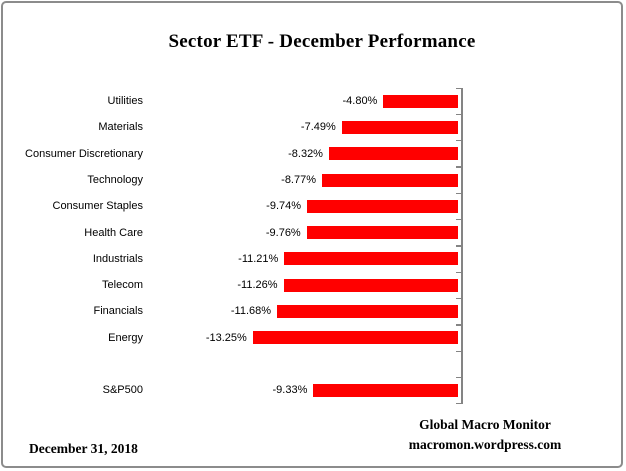 Image resolution: width=626 pixels, height=471 pixels. What do you see at coordinates (257, 285) in the screenshot?
I see `value-label: -11.26%` at bounding box center [257, 285].